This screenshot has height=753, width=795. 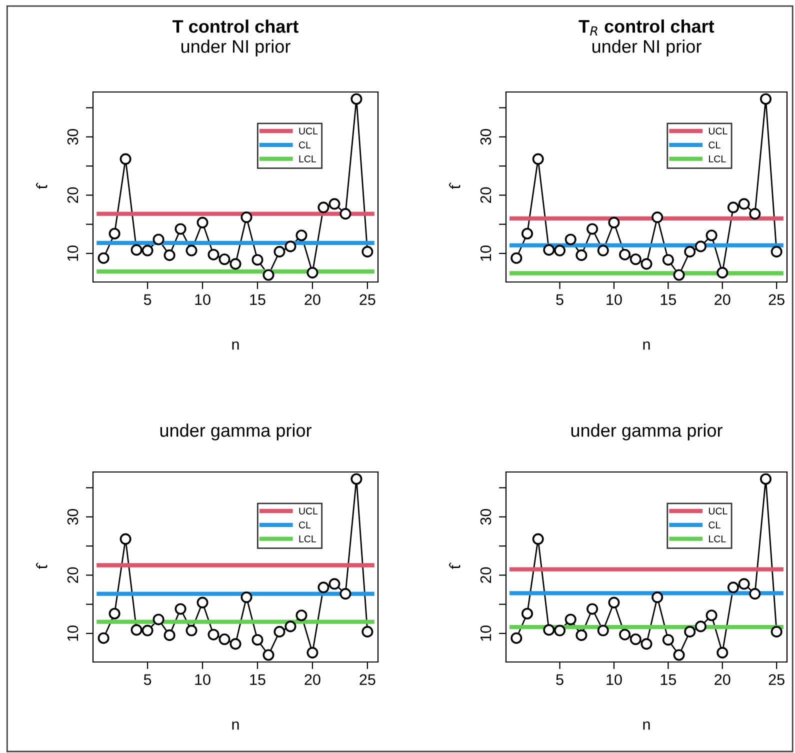 I want to click on chart-title: T$_{R}$ control chart, so click(x=646, y=27).